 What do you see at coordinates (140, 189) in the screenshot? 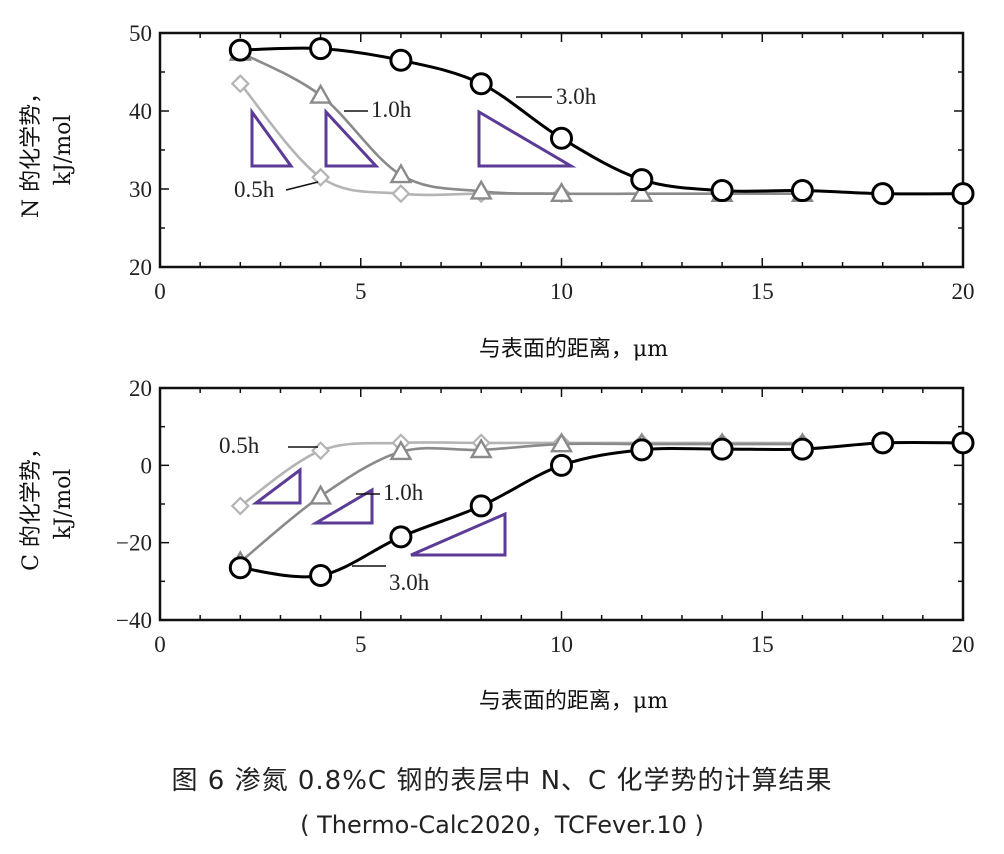
I see `y-tick-label: 30` at bounding box center [140, 189].